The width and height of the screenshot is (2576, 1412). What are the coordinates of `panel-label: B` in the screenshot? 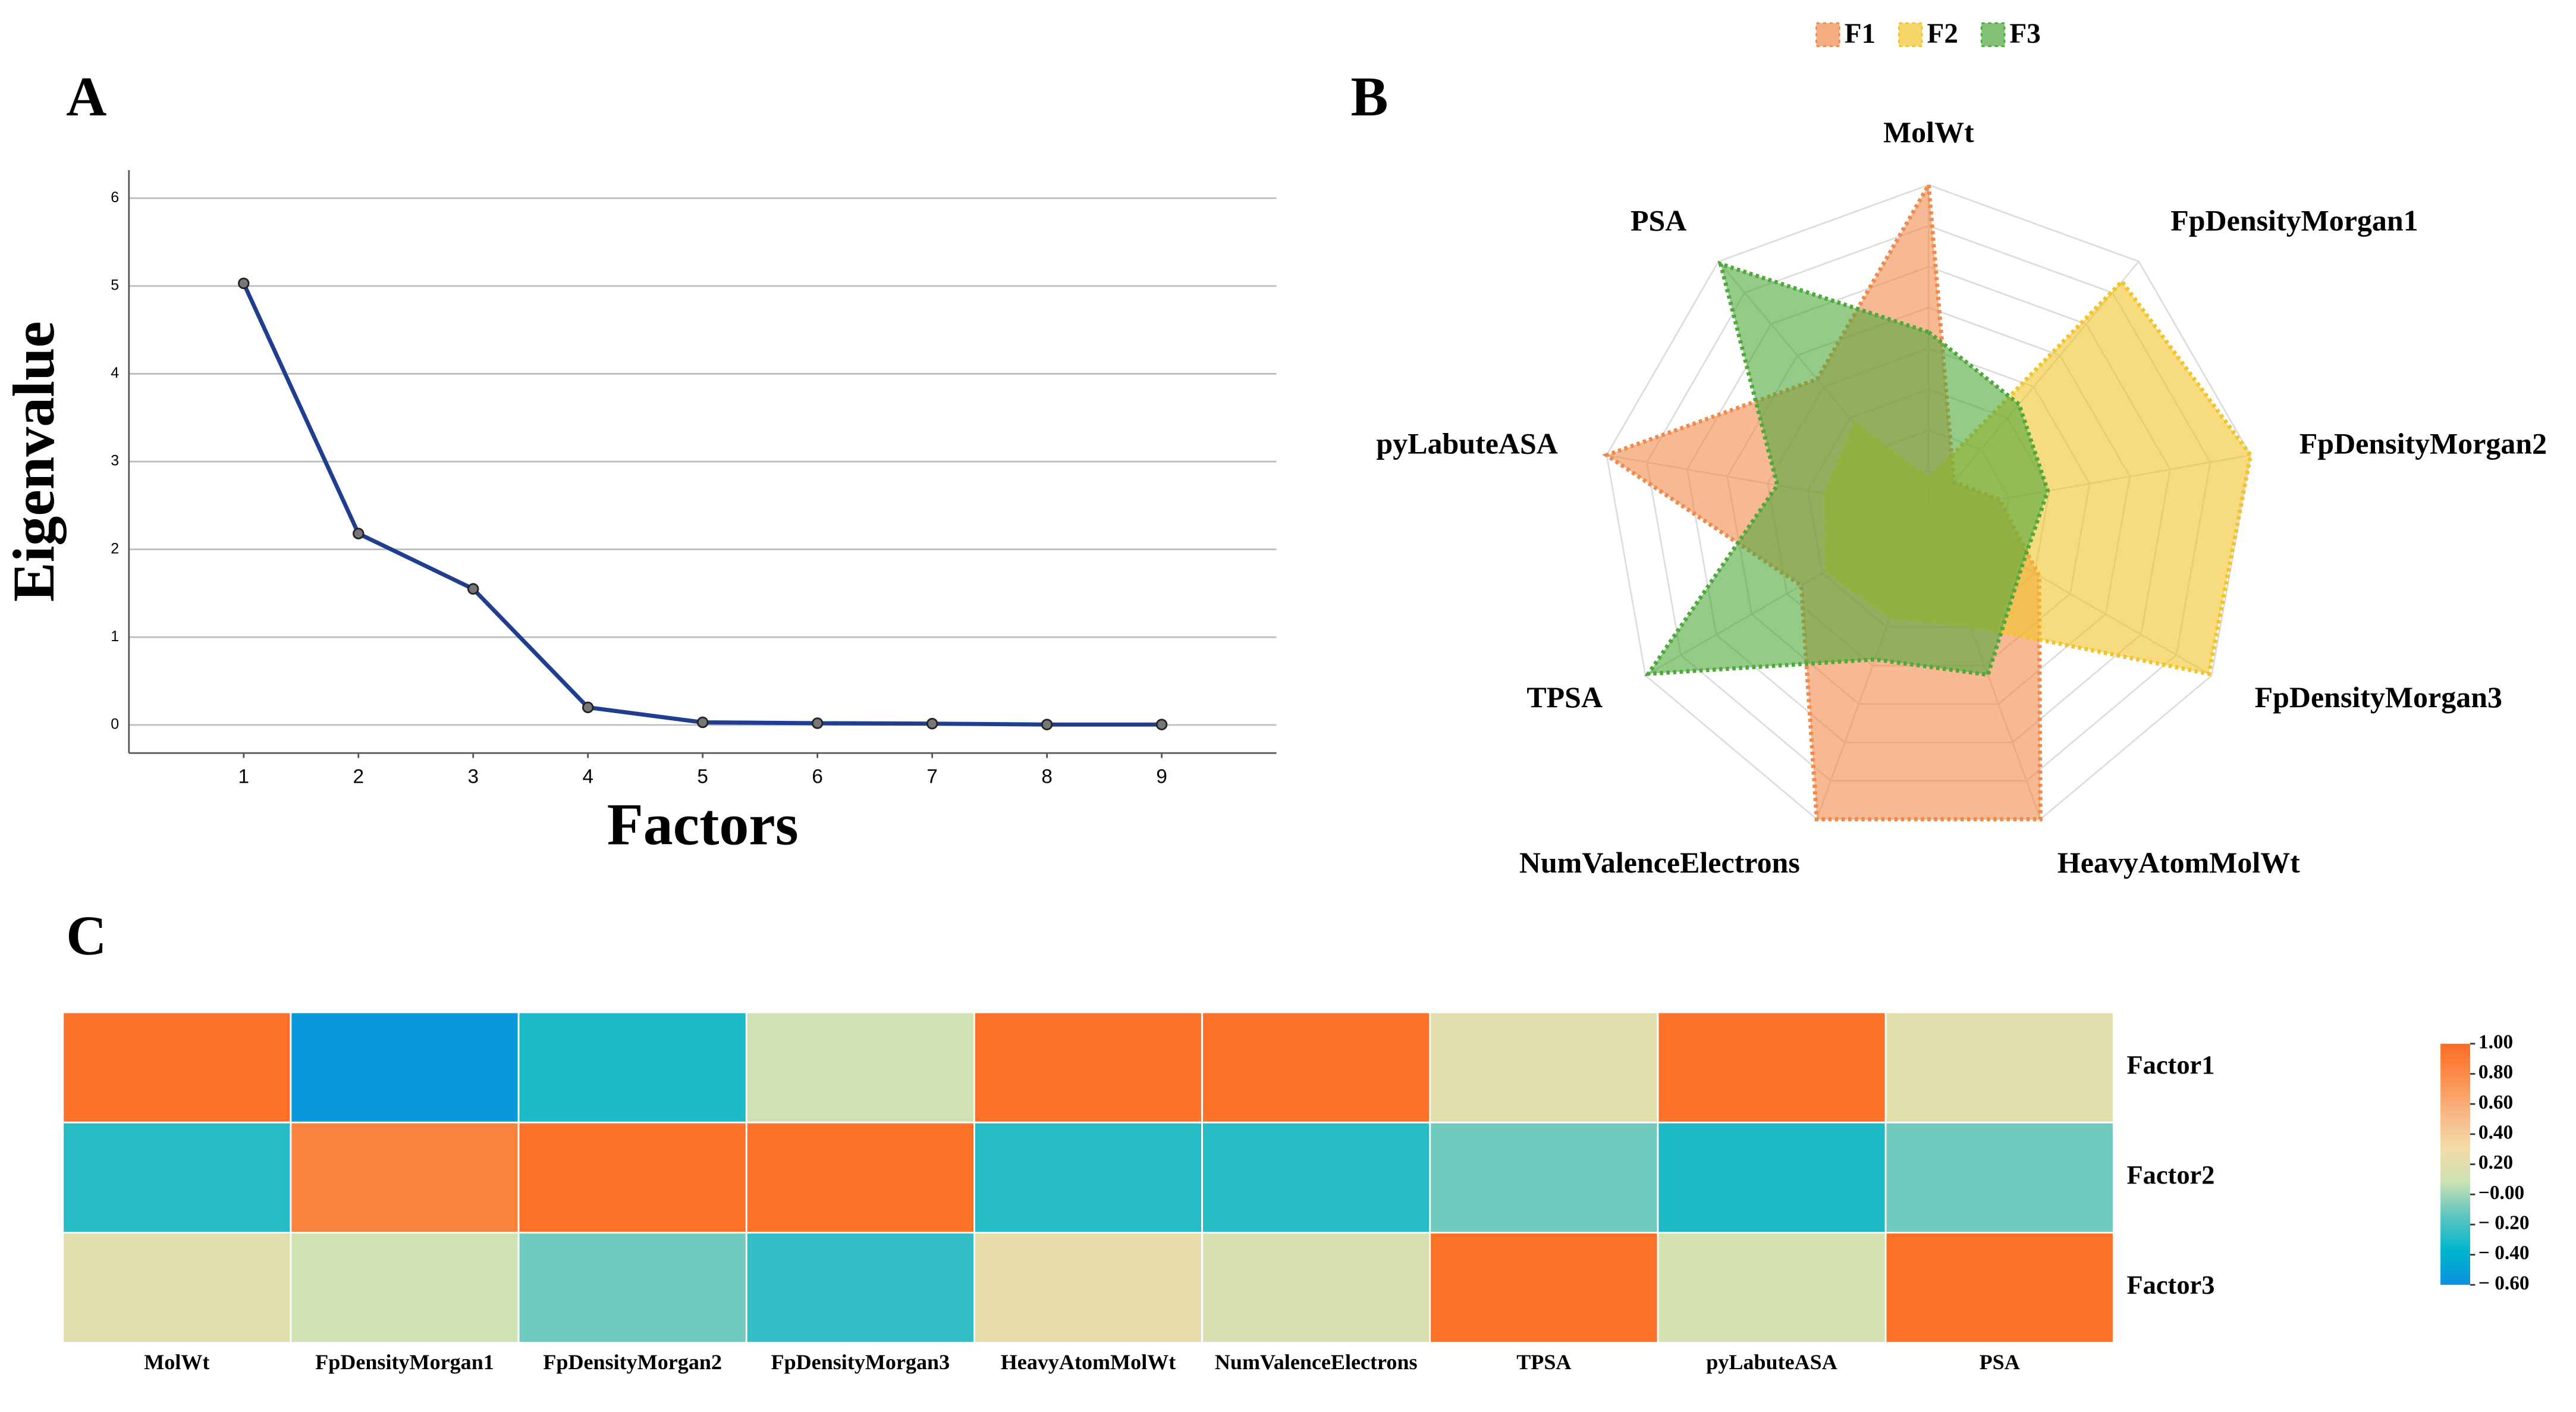 It's located at (1369, 97).